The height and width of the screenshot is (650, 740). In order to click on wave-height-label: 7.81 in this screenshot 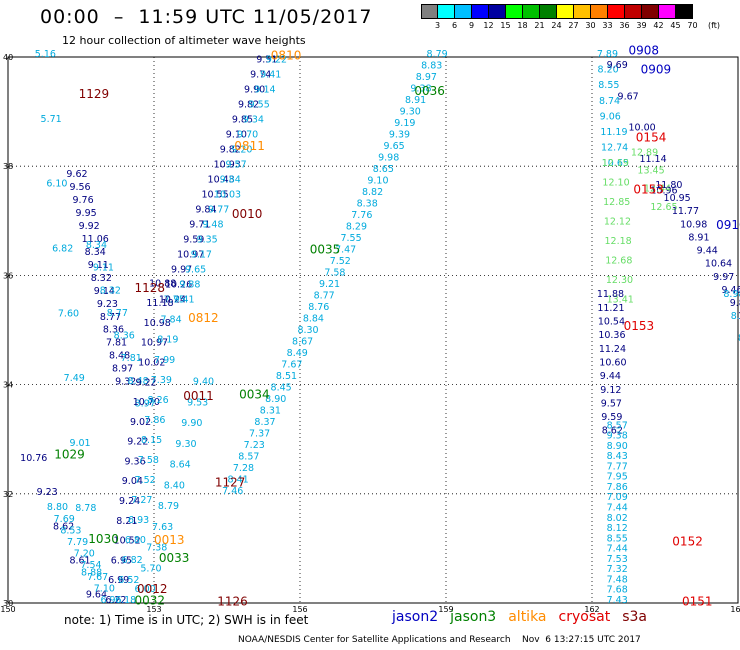, I will do `click(131, 358)`.